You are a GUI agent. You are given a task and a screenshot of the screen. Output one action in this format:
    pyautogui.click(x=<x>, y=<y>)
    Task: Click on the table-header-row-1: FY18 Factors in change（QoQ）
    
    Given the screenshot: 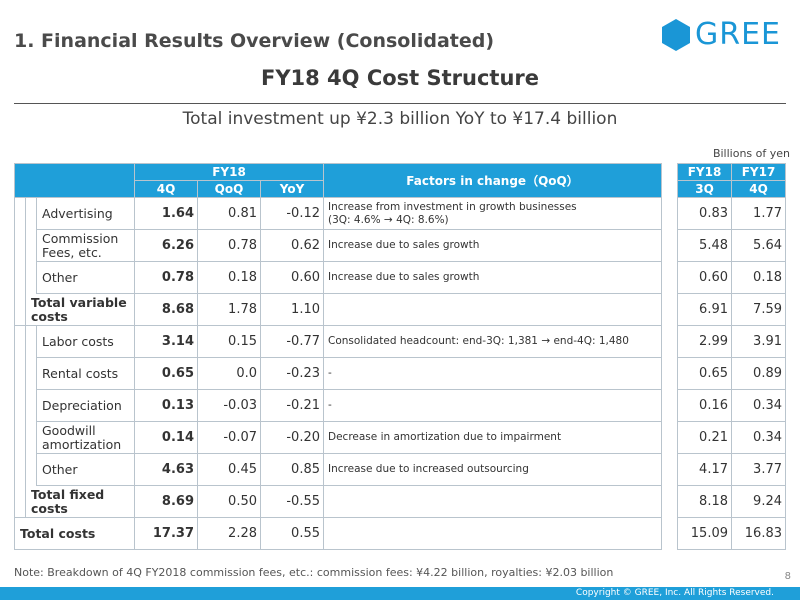 What is the action you would take?
    pyautogui.click(x=338, y=180)
    